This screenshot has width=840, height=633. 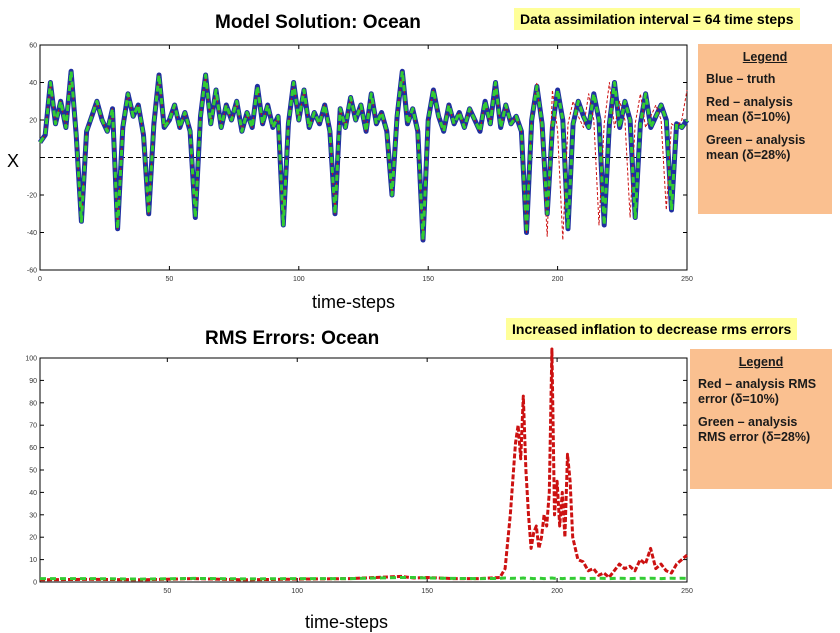 I want to click on bottom-chart-ytick-label: 20, so click(x=33, y=538).